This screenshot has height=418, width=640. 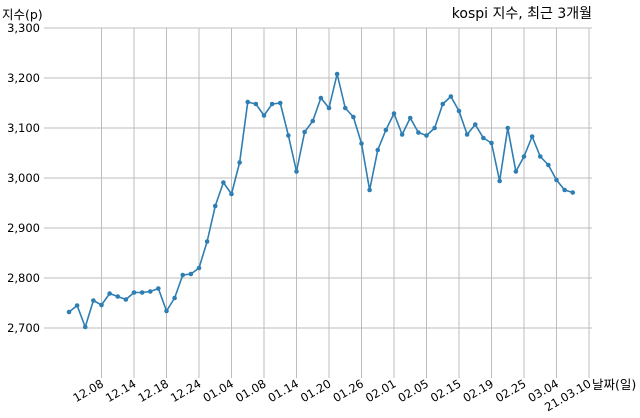 I want to click on x-tick-label: 02.15, so click(x=446, y=390).